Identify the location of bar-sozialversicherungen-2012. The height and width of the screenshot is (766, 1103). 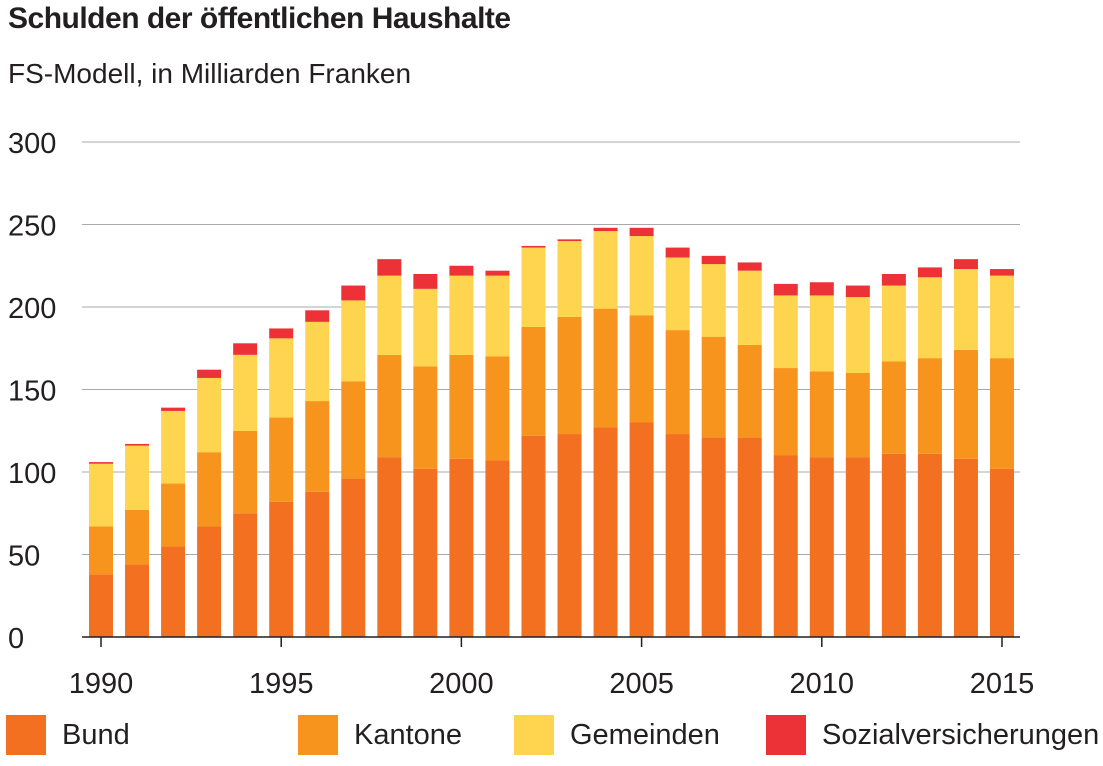
(893, 280).